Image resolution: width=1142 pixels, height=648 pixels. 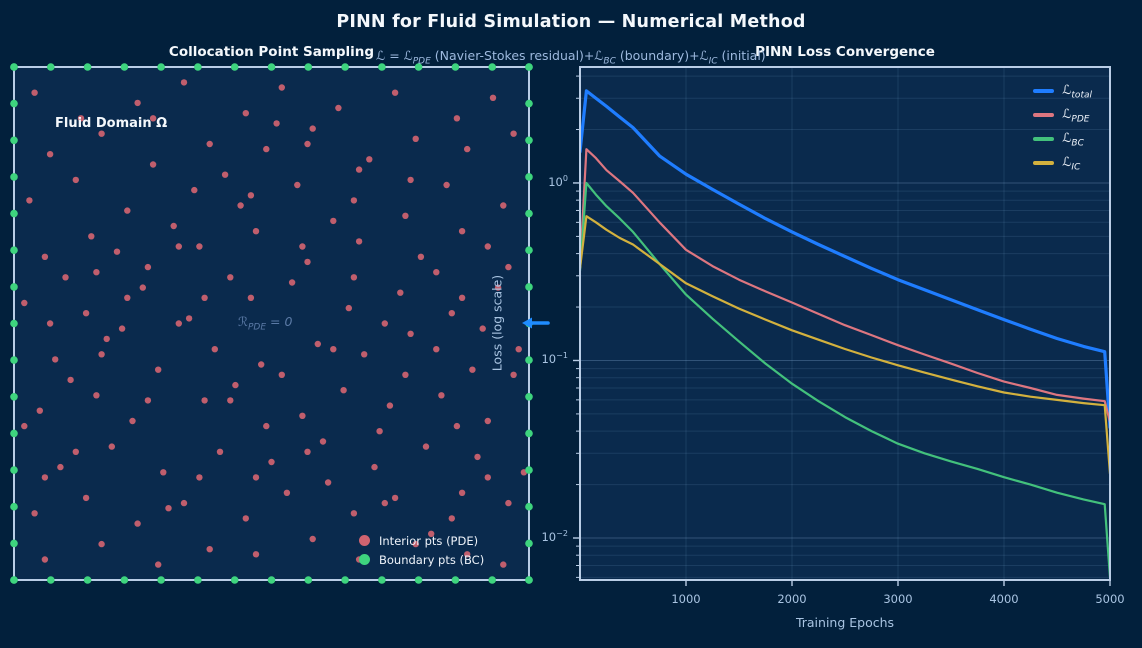 I want to click on fluid-domain-label: Fluid Domain Ω, so click(x=111, y=123).